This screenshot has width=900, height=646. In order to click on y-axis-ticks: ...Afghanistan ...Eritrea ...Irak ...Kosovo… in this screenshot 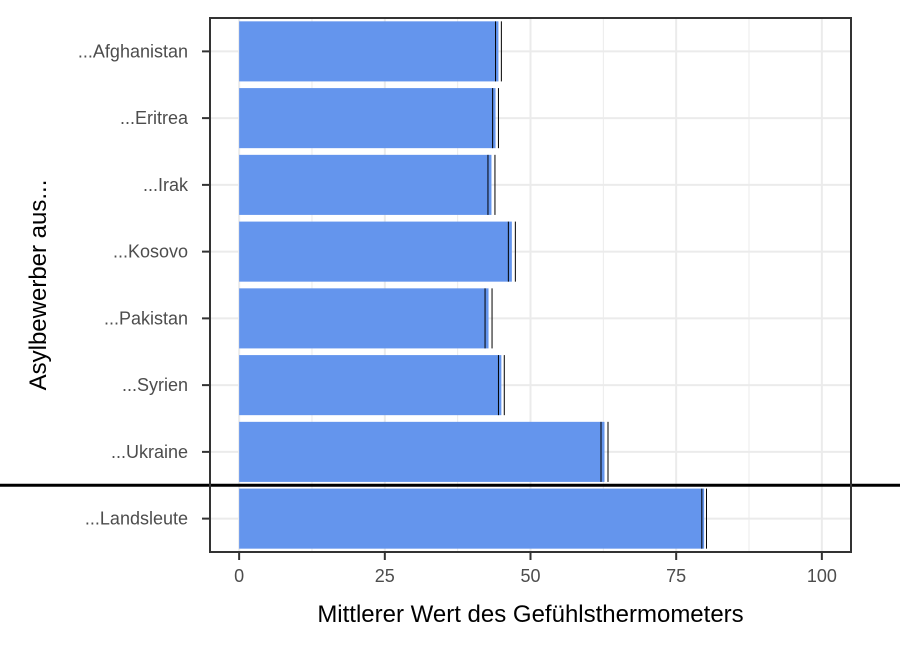, I will do `click(144, 285)`.